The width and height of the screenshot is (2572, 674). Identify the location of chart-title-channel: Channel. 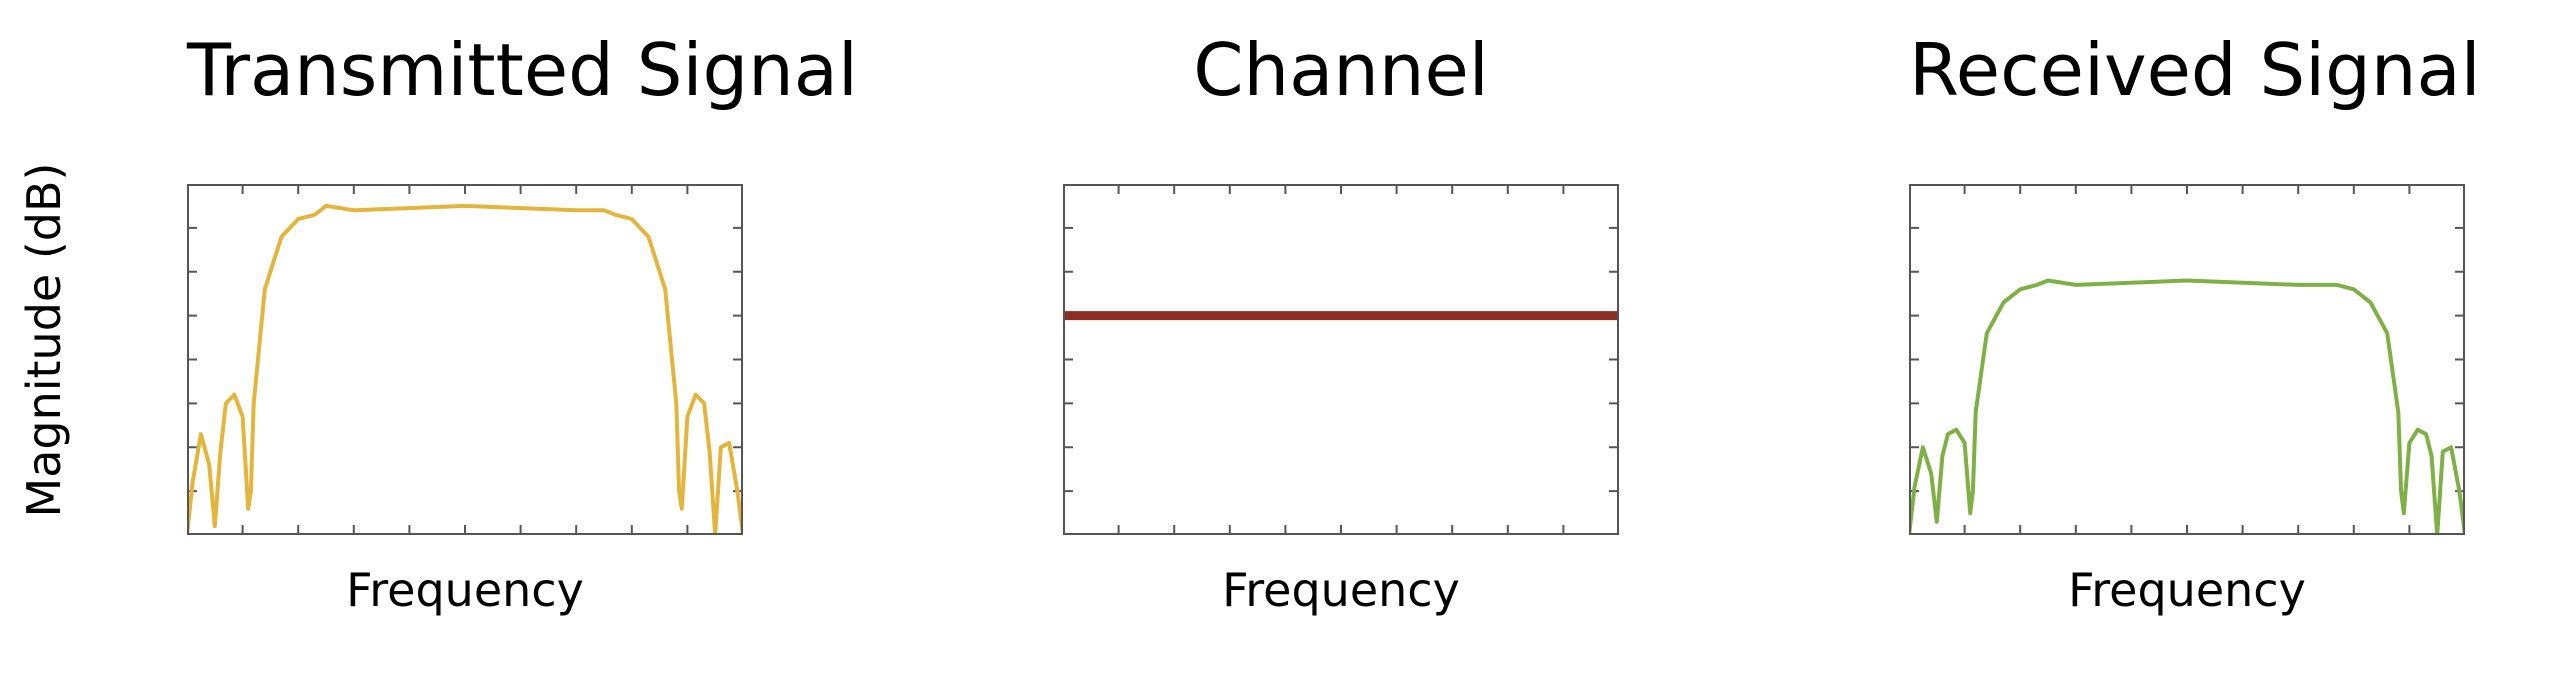
(1341, 70).